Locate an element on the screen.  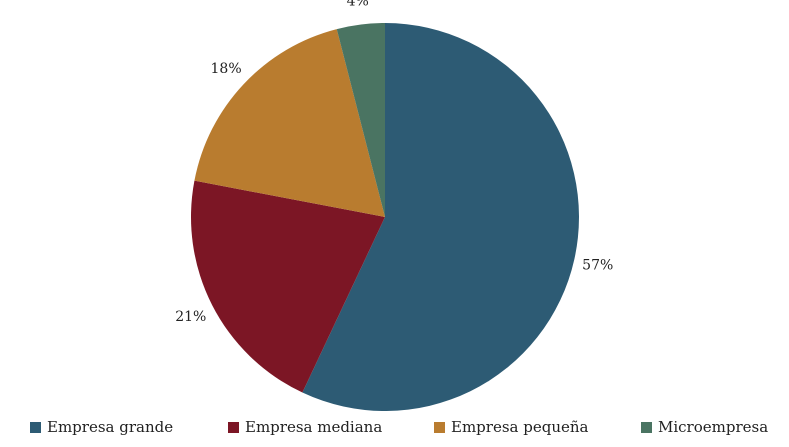
legend-item-microempresa: Microempresa is located at coordinates (704, 427).